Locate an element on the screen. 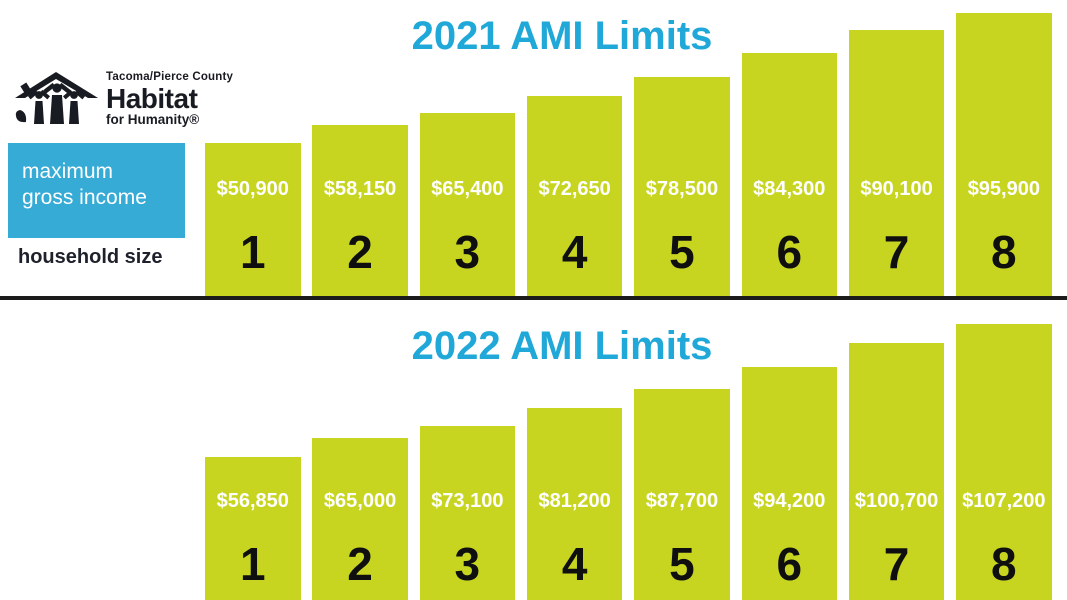 This screenshot has height=600, width=1067. logo-tagline: for Humanity® is located at coordinates (153, 119).